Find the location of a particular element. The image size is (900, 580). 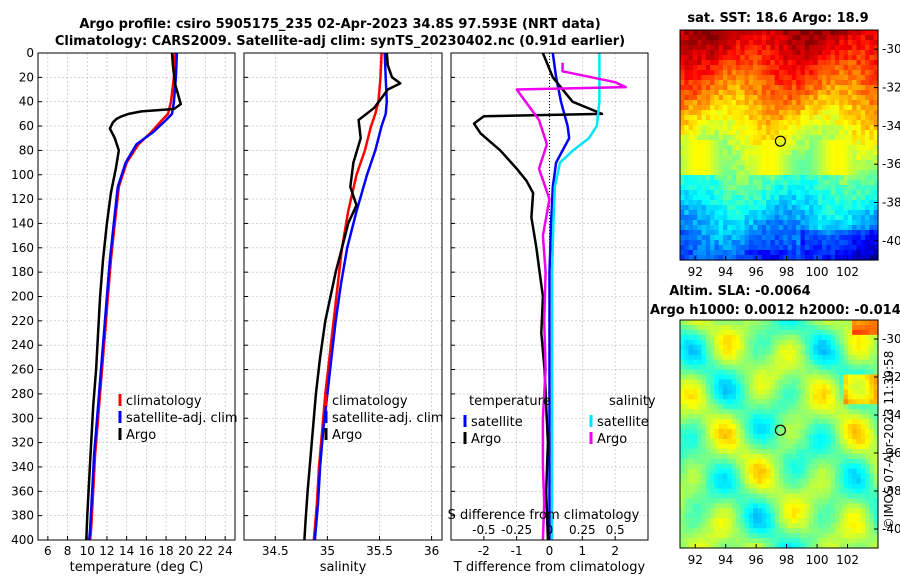

map-heatmap is located at coordinates (779, 145).